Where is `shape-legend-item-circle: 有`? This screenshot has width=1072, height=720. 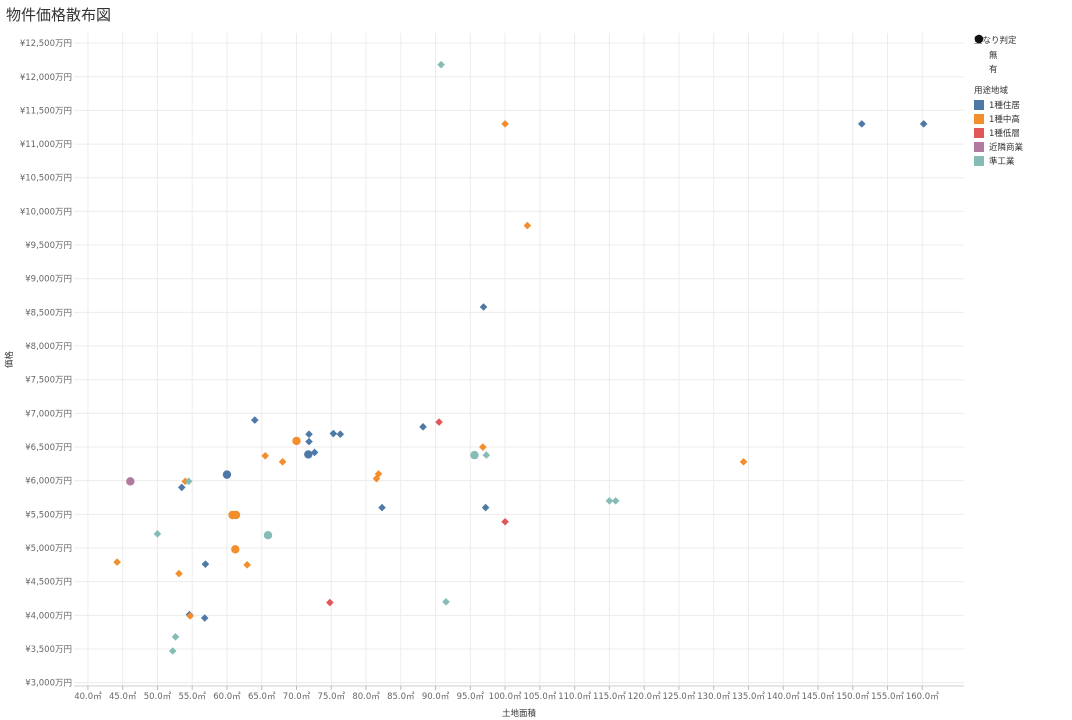
shape-legend-item-circle: 有 is located at coordinates (998, 55).